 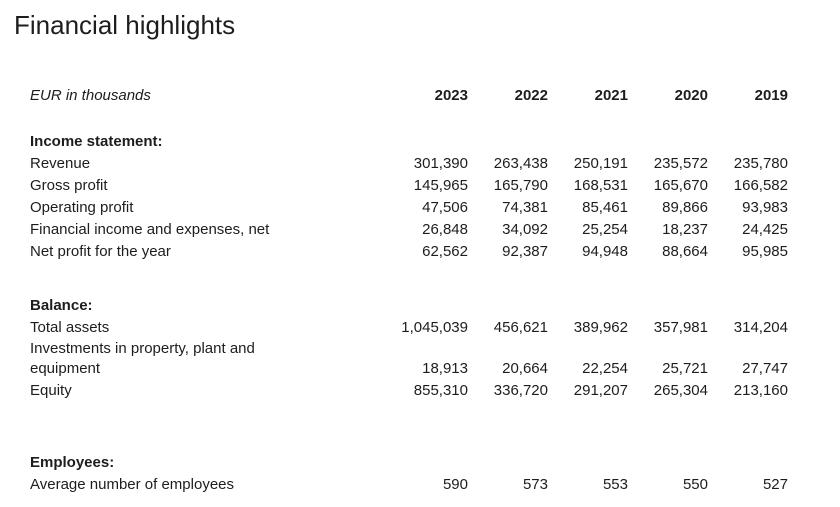 I want to click on cell-value: 265,304, so click(x=680, y=390).